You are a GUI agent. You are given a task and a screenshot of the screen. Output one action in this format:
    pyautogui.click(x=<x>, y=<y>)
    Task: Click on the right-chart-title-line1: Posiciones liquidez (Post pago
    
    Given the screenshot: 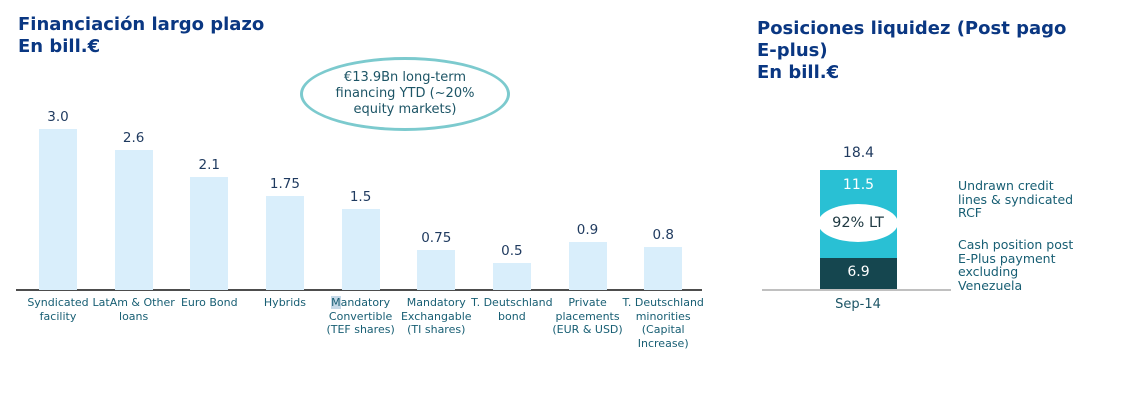 What is the action you would take?
    pyautogui.click(x=912, y=28)
    